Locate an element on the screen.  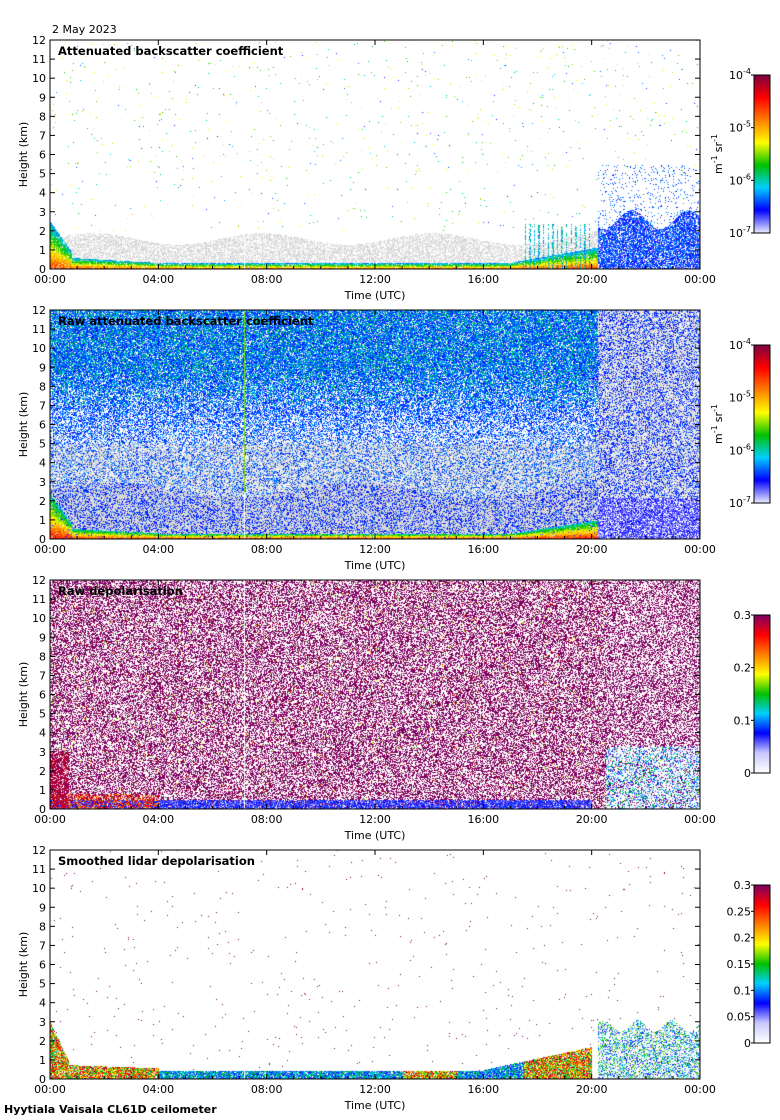
colorbar-tick-exp: -4 is located at coordinates (747, 71).